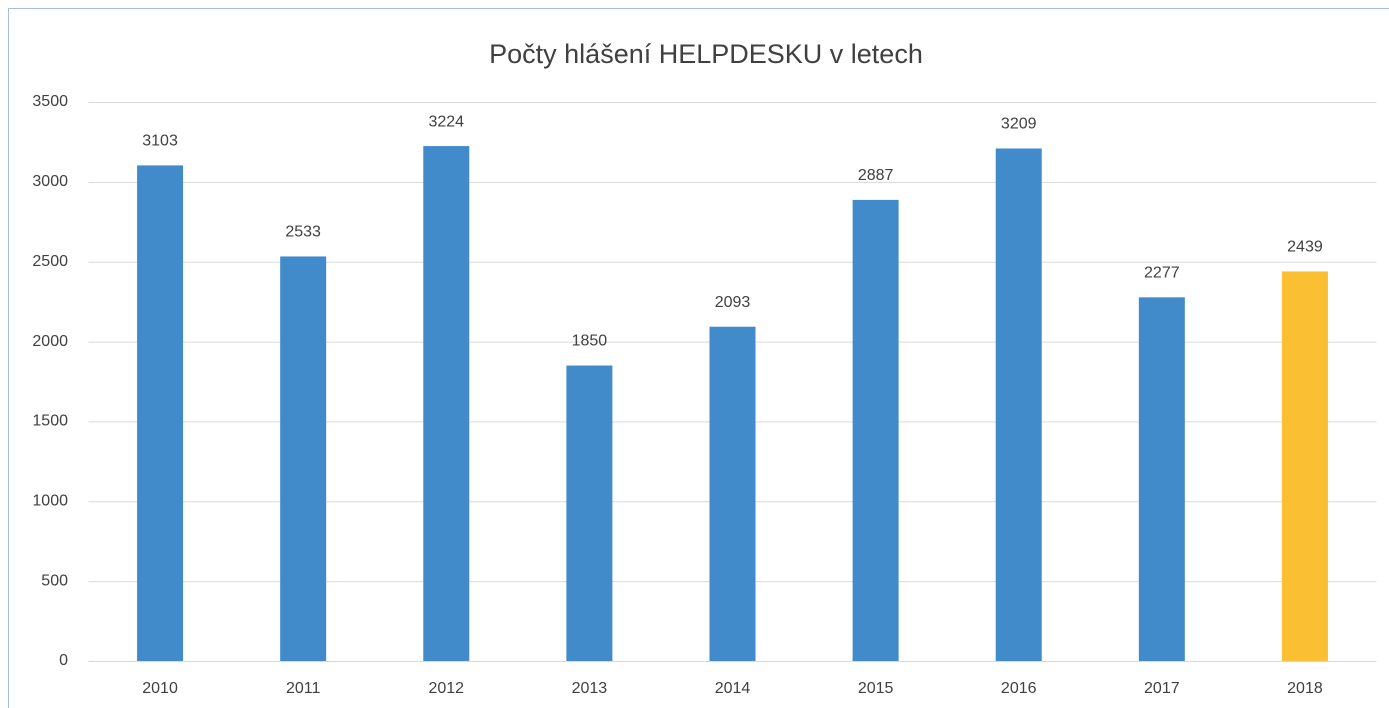 This screenshot has width=1389, height=708. Describe the element at coordinates (303, 232) in the screenshot. I see `data-label: 2533` at that location.